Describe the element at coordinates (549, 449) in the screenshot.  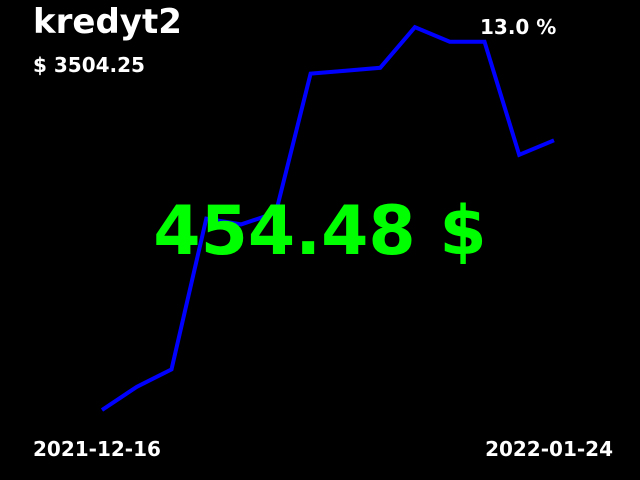
I see `end-date-label: 2022-01-24` at that location.